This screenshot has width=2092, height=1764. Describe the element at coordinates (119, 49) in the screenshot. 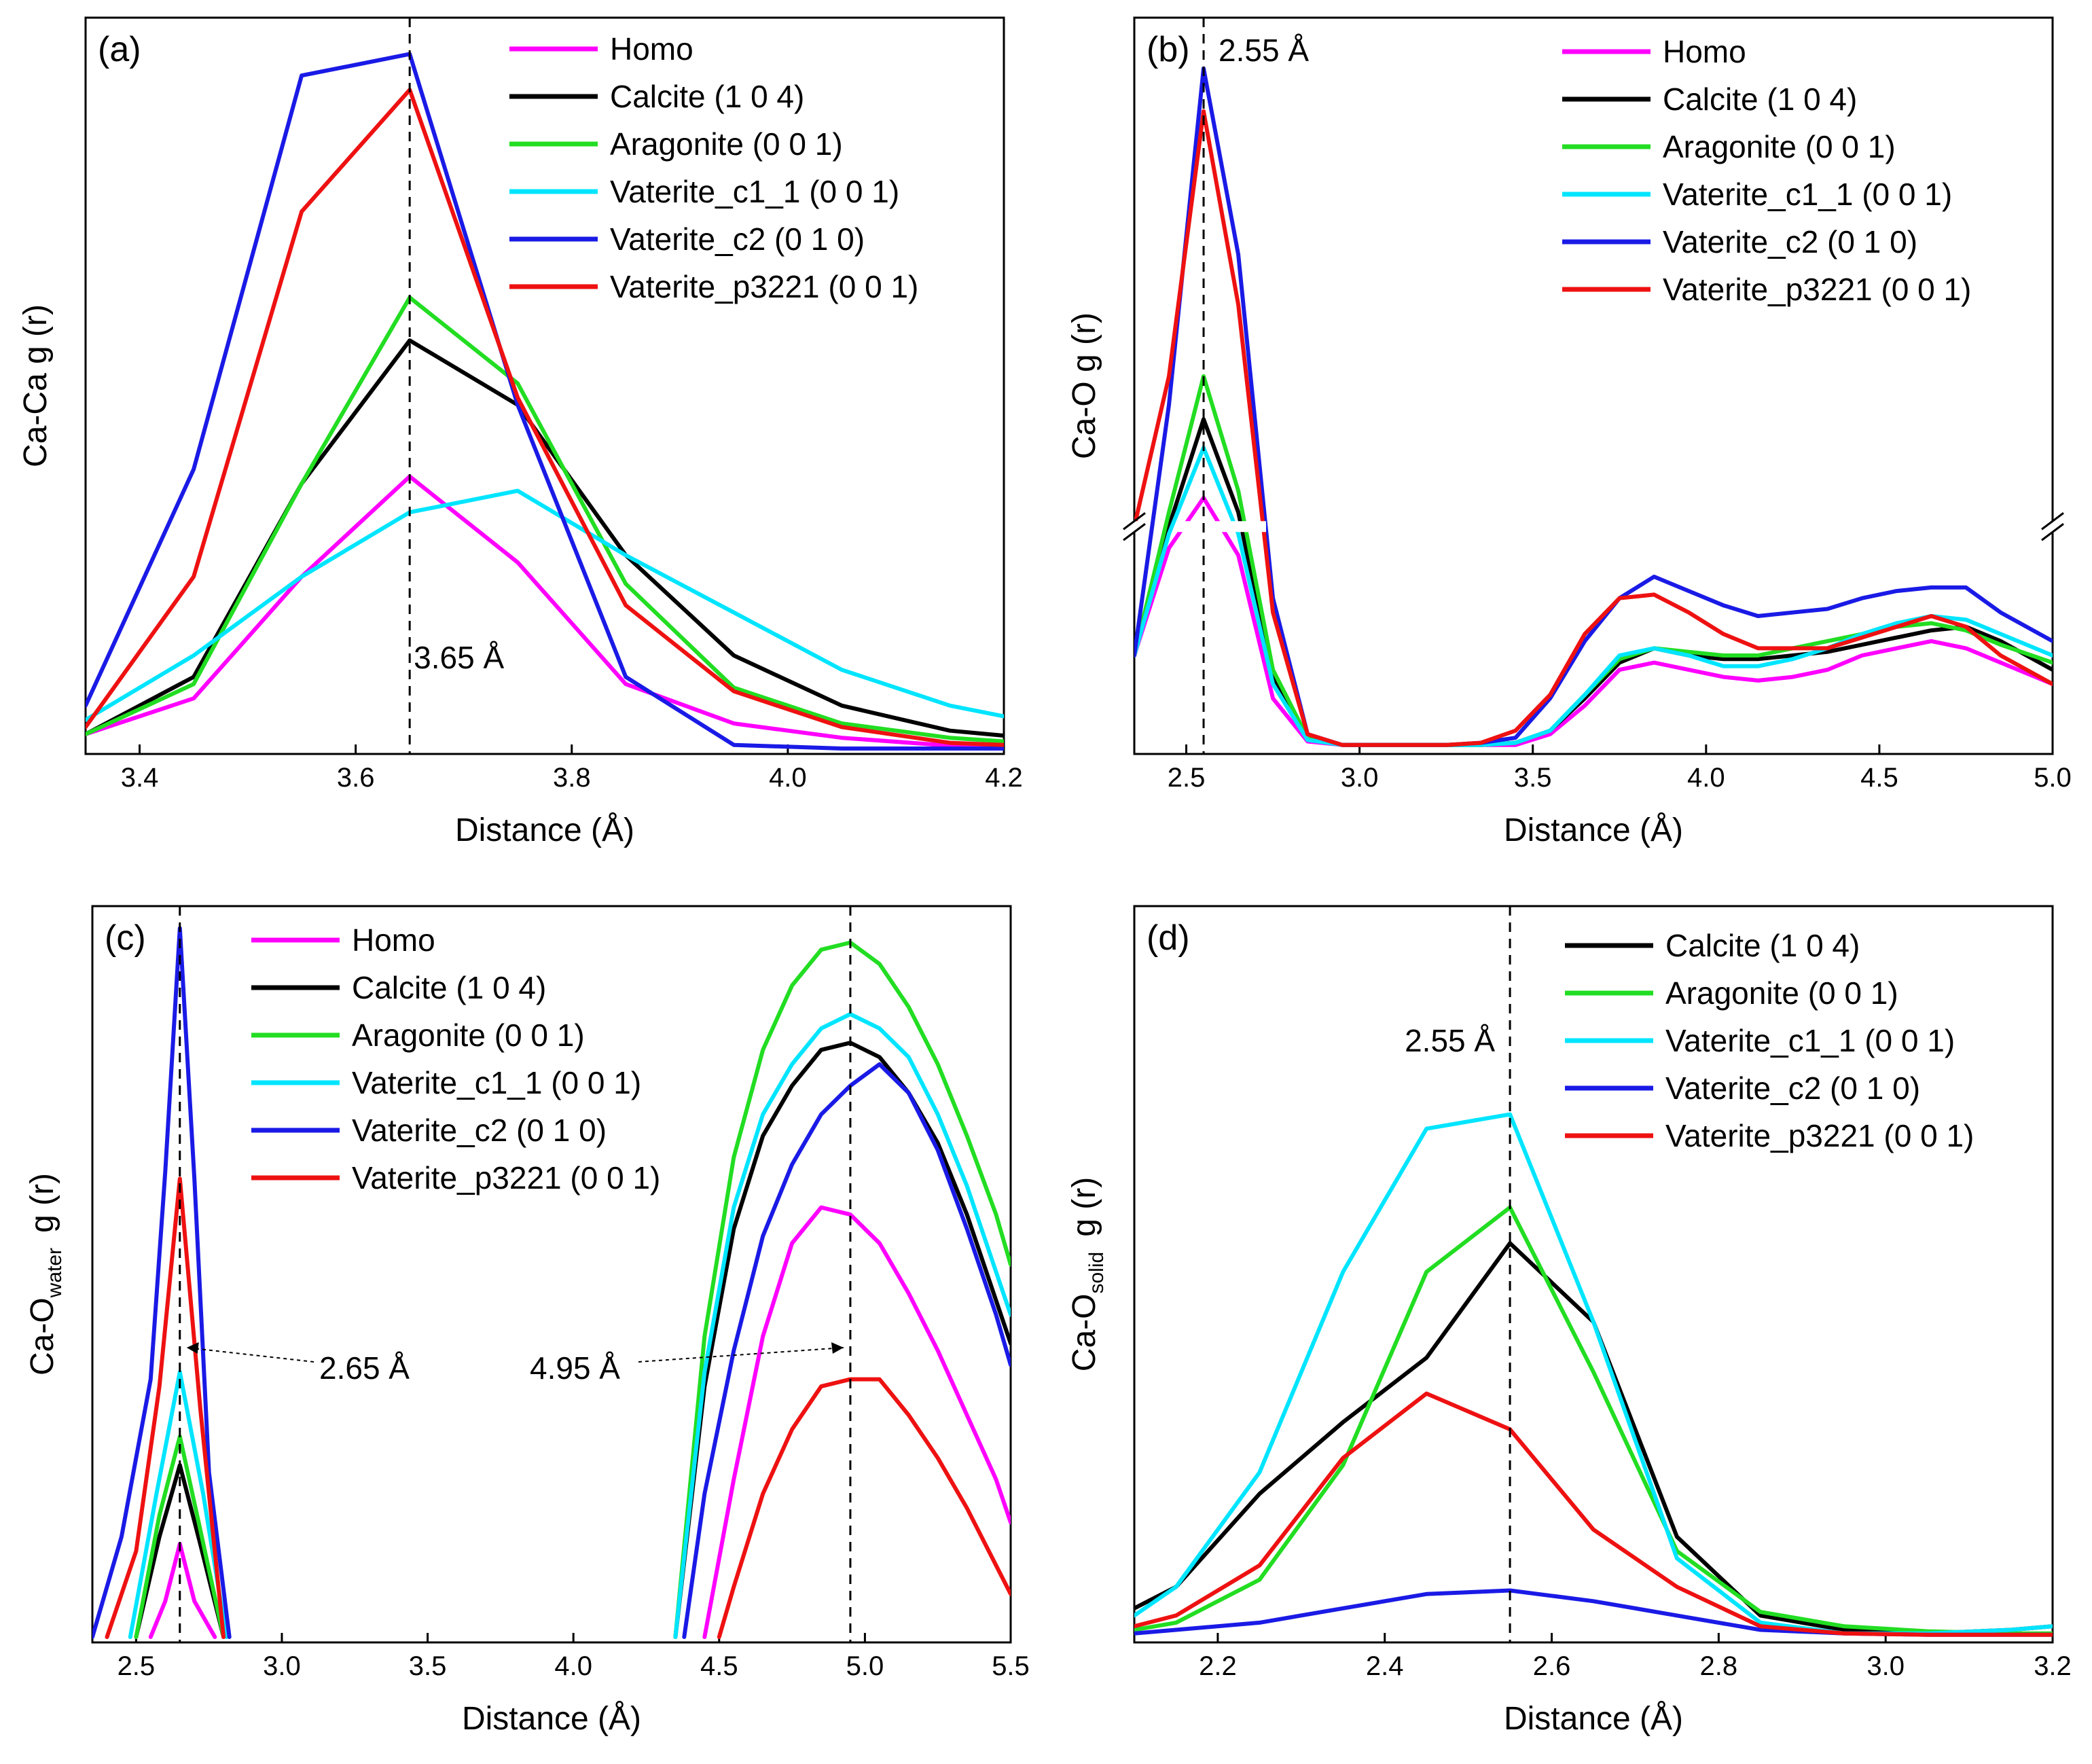

I see `panel-label: (a)` at that location.